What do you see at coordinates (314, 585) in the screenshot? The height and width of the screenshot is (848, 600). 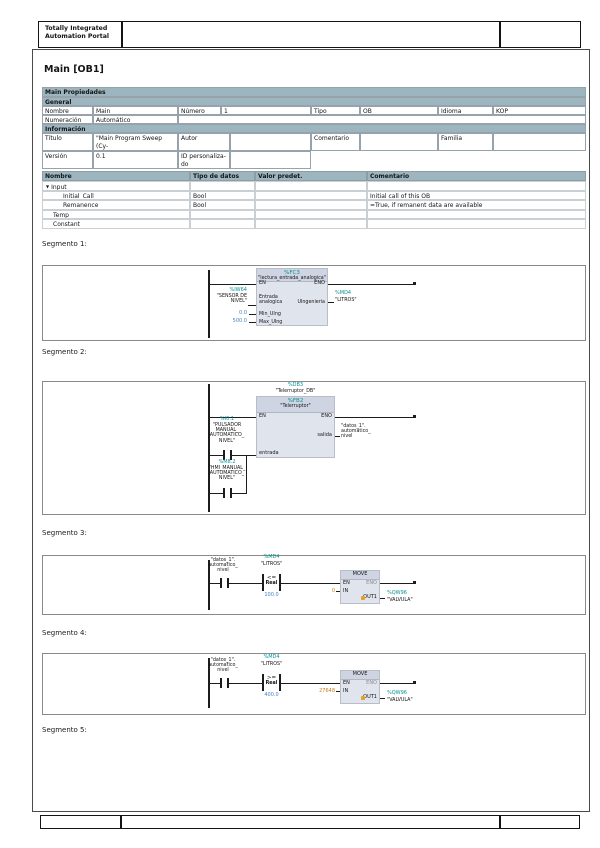 I see `segment-3-box` at bounding box center [314, 585].